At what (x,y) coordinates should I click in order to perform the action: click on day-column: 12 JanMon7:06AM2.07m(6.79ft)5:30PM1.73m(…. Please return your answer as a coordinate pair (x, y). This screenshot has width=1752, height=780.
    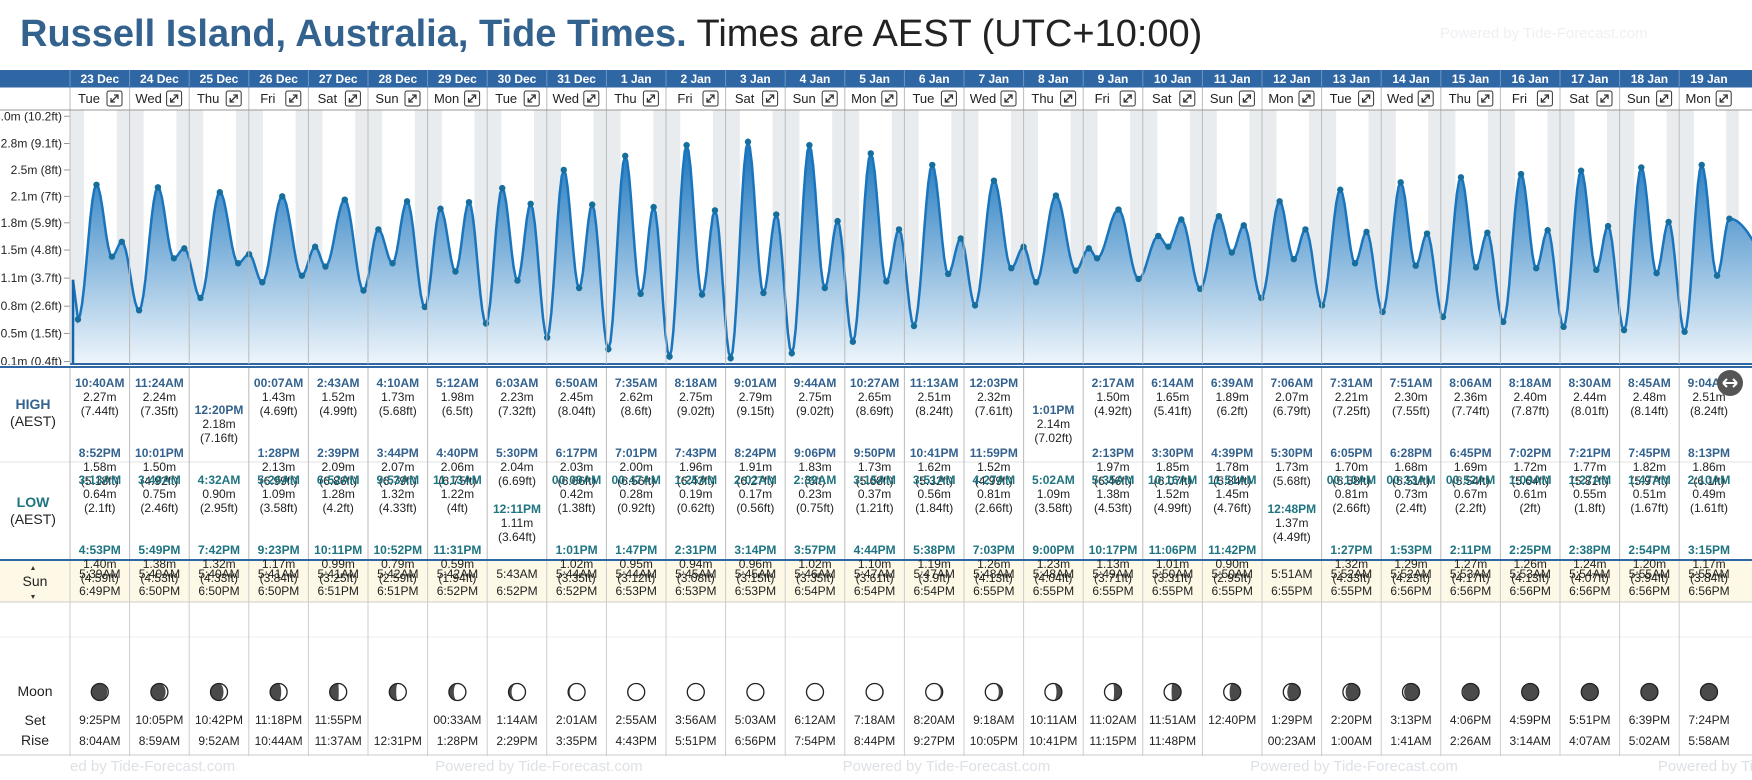
    Looking at the image, I should click on (1288, 413).